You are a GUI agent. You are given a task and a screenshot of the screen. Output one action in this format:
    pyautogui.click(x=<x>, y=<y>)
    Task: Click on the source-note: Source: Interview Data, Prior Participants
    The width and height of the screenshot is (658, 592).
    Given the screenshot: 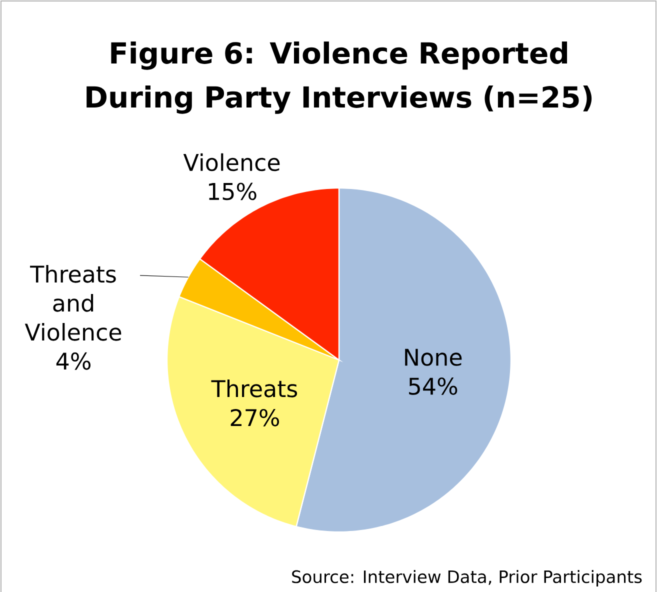 What is the action you would take?
    pyautogui.click(x=467, y=578)
    